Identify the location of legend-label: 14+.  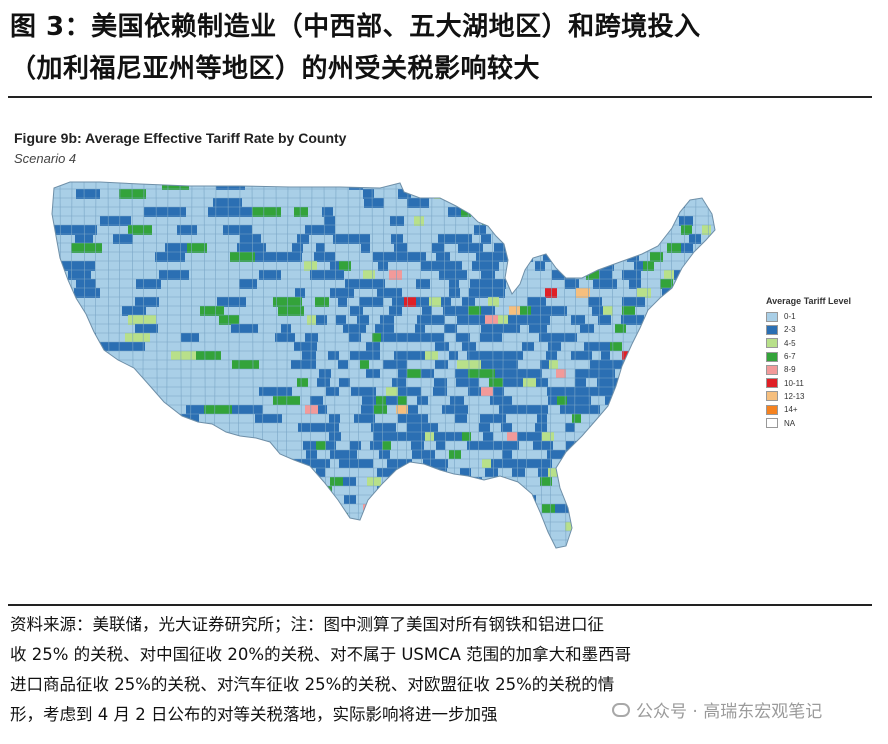
(791, 410).